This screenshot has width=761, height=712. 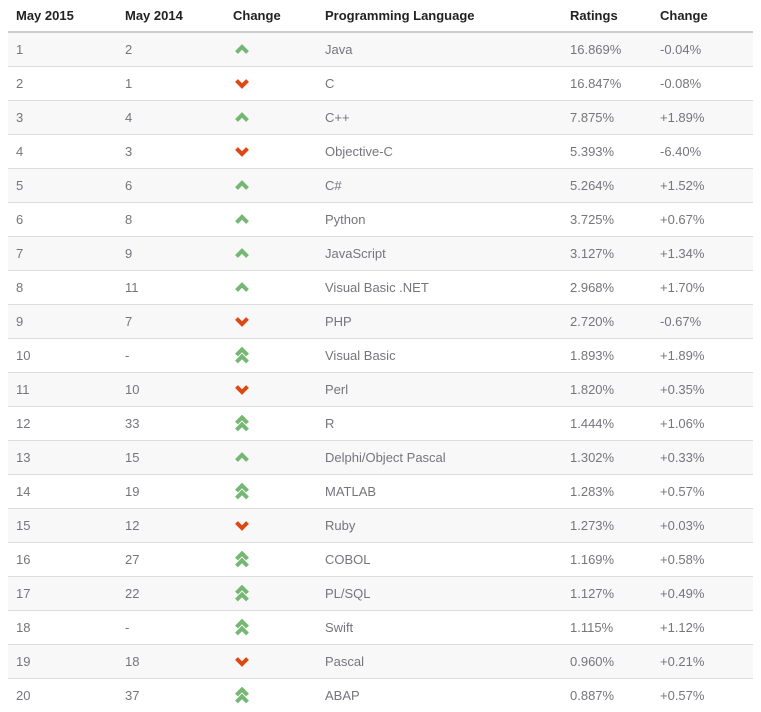 I want to click on rank-2015-value: 4, so click(x=20, y=151).